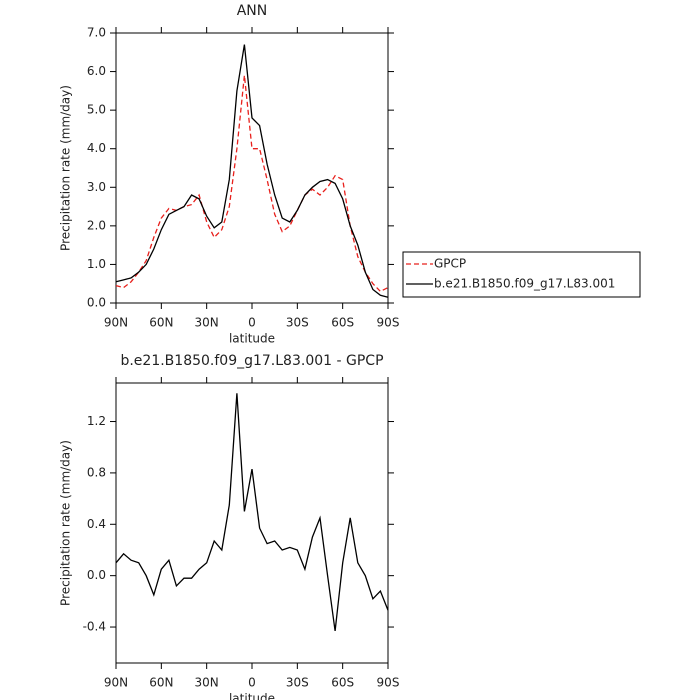  Describe the element at coordinates (96, 148) in the screenshot. I see `y-tick-label: 4.0` at that location.